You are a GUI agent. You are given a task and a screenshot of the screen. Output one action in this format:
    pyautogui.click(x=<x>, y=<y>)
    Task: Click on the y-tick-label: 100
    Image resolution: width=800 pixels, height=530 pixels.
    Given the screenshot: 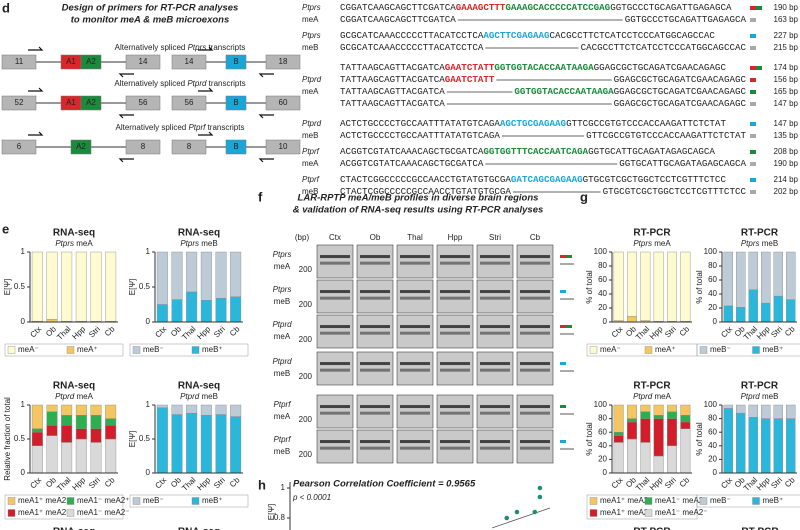 What is the action you would take?
    pyautogui.click(x=601, y=251)
    